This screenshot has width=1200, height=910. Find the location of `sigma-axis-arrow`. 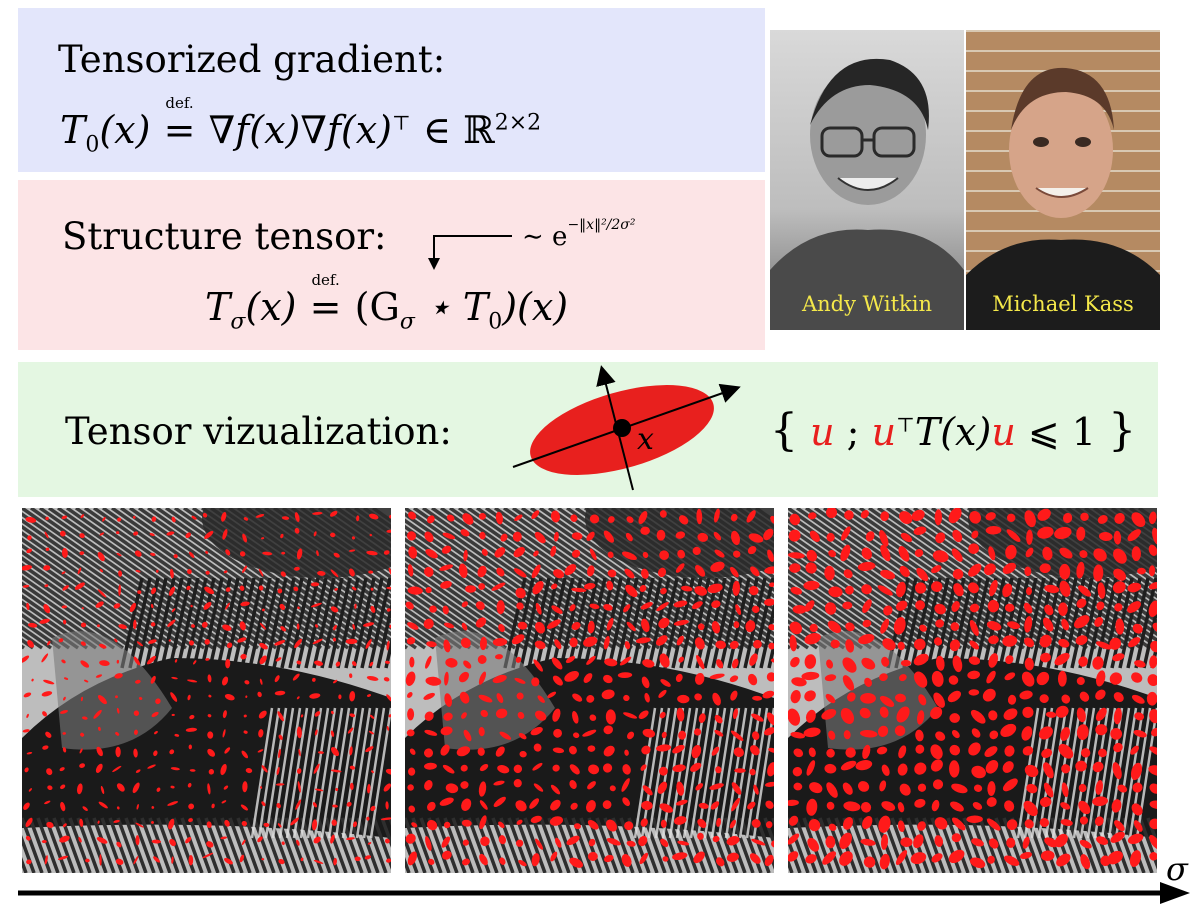

sigma-axis-arrow is located at coordinates (604, 893).